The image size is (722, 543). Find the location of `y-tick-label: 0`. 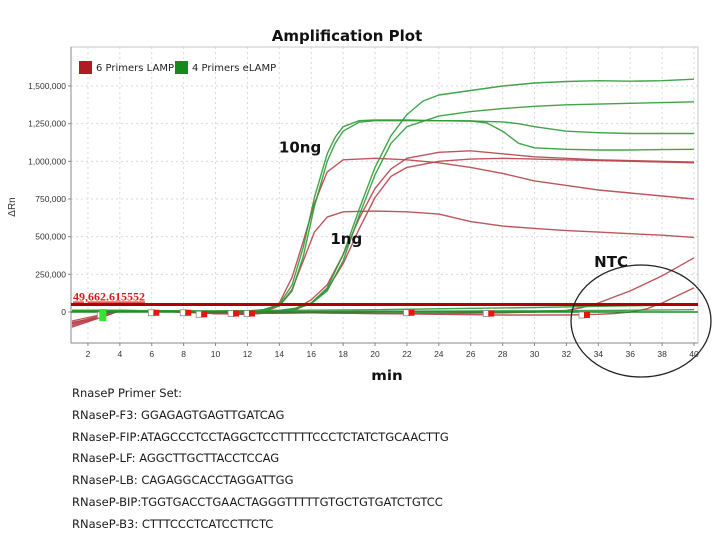

y-tick-label: 0 is located at coordinates (63, 312).